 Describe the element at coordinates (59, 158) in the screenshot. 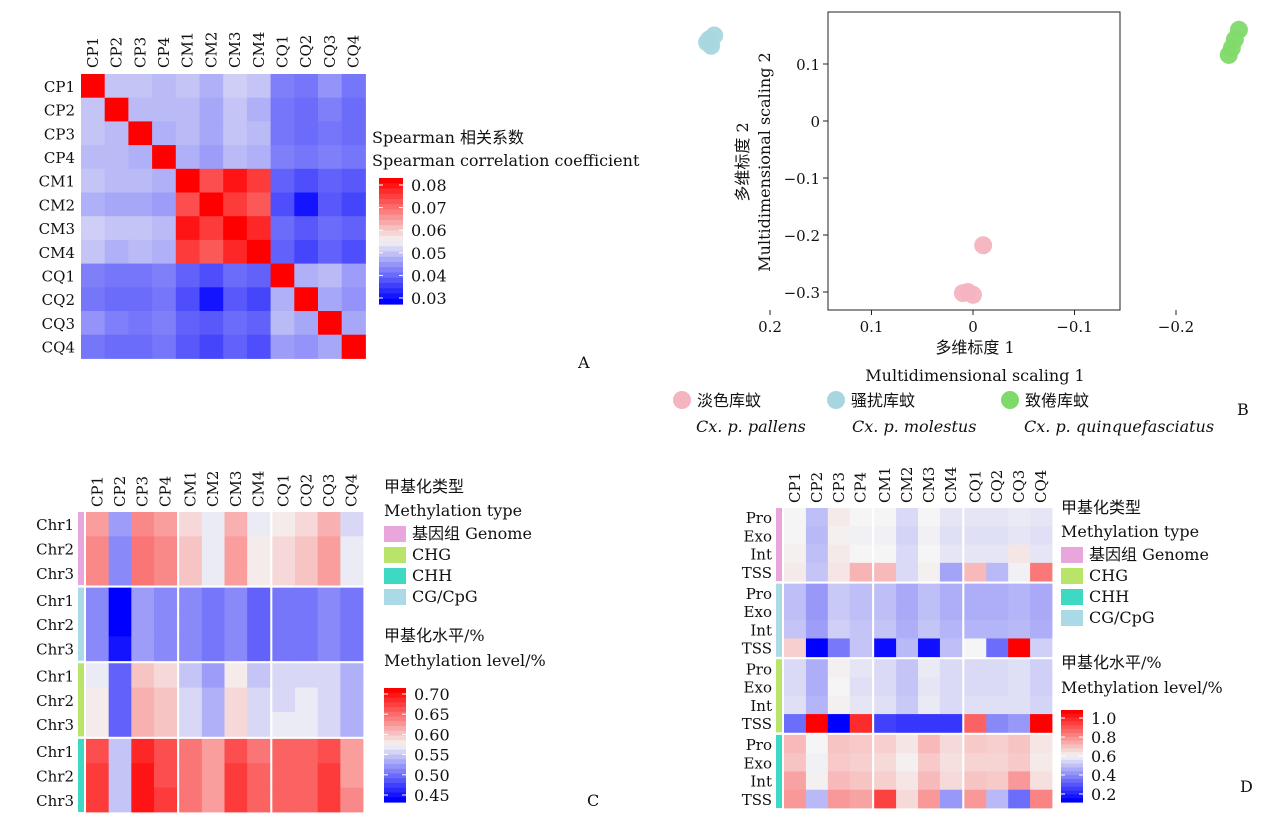

I see `row-label: CP4` at that location.